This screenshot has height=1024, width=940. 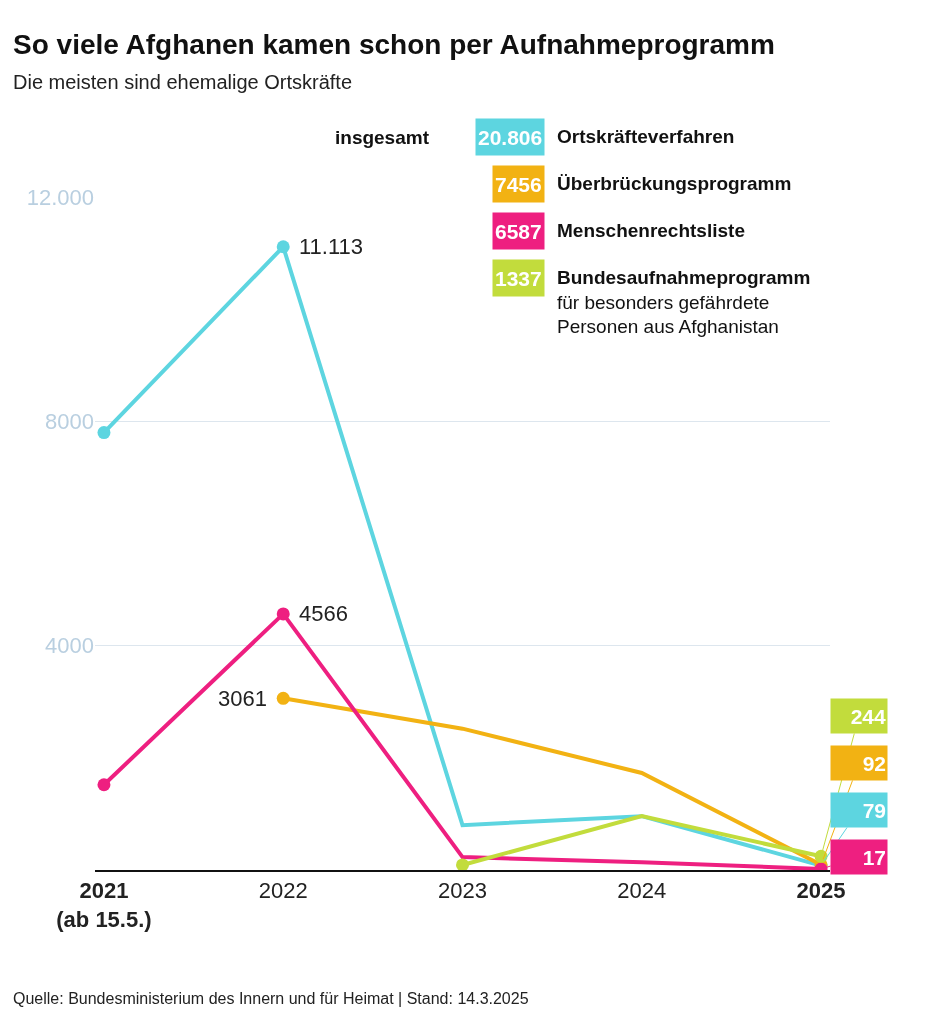 What do you see at coordinates (271, 998) in the screenshot?
I see `source-note: Quelle: Bundesministerium des Innern und für Heimat | Stand: 14.3.2025` at bounding box center [271, 998].